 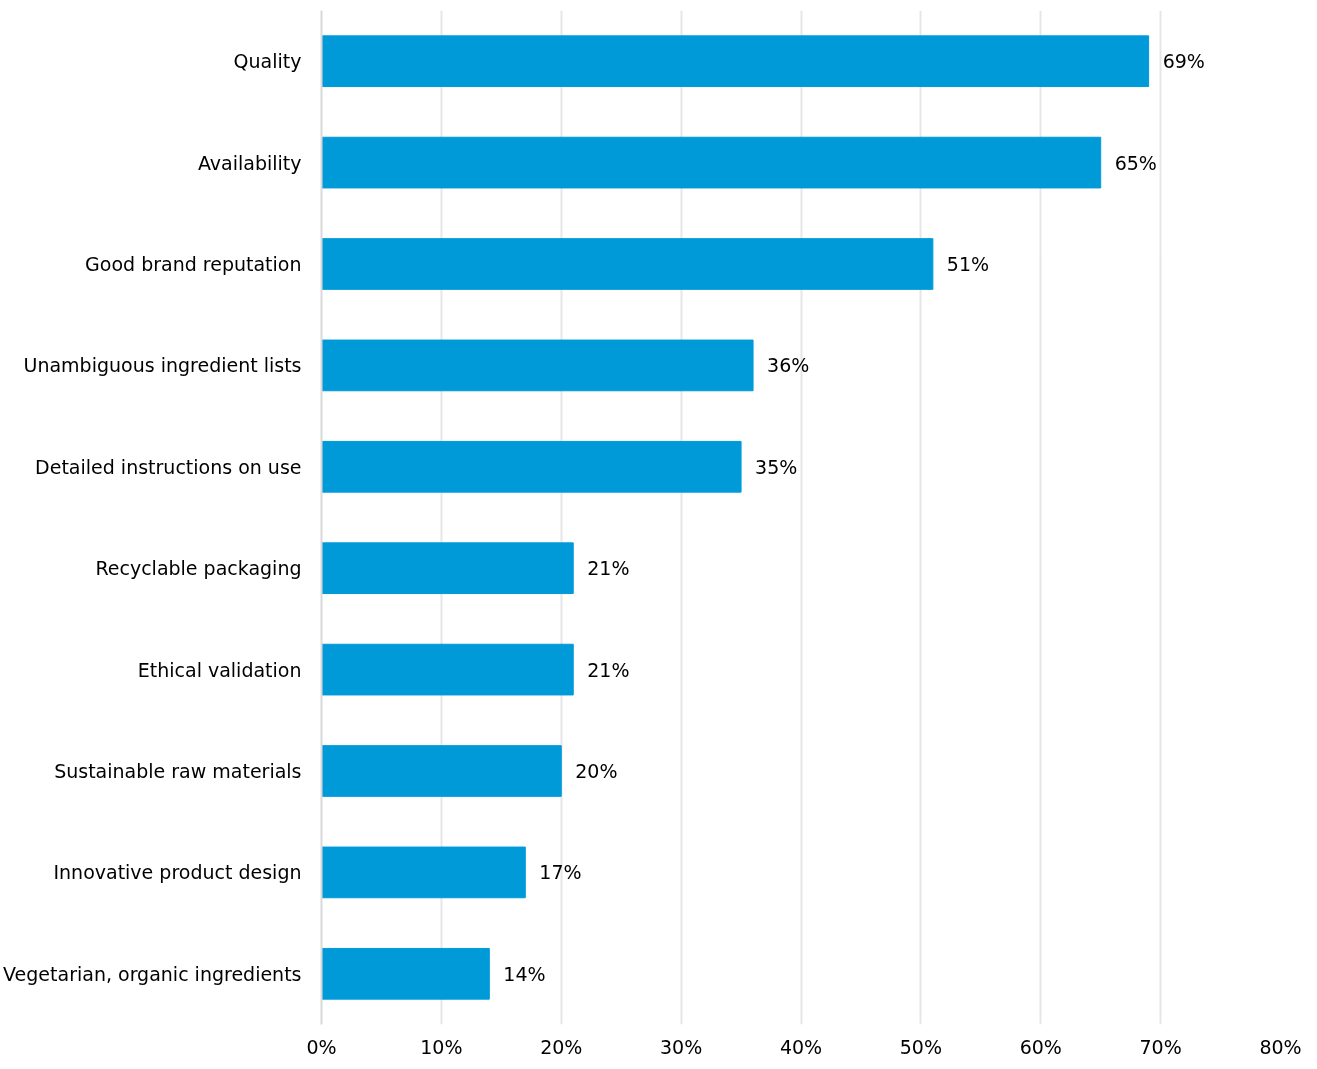 I want to click on x-tick-label: 50%, so click(x=920, y=1046).